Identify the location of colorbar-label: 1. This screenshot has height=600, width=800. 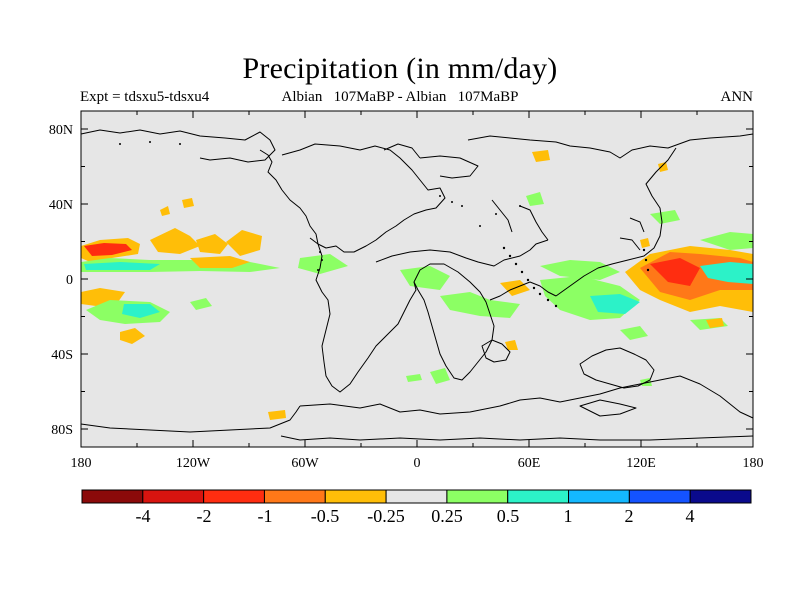
(568, 516).